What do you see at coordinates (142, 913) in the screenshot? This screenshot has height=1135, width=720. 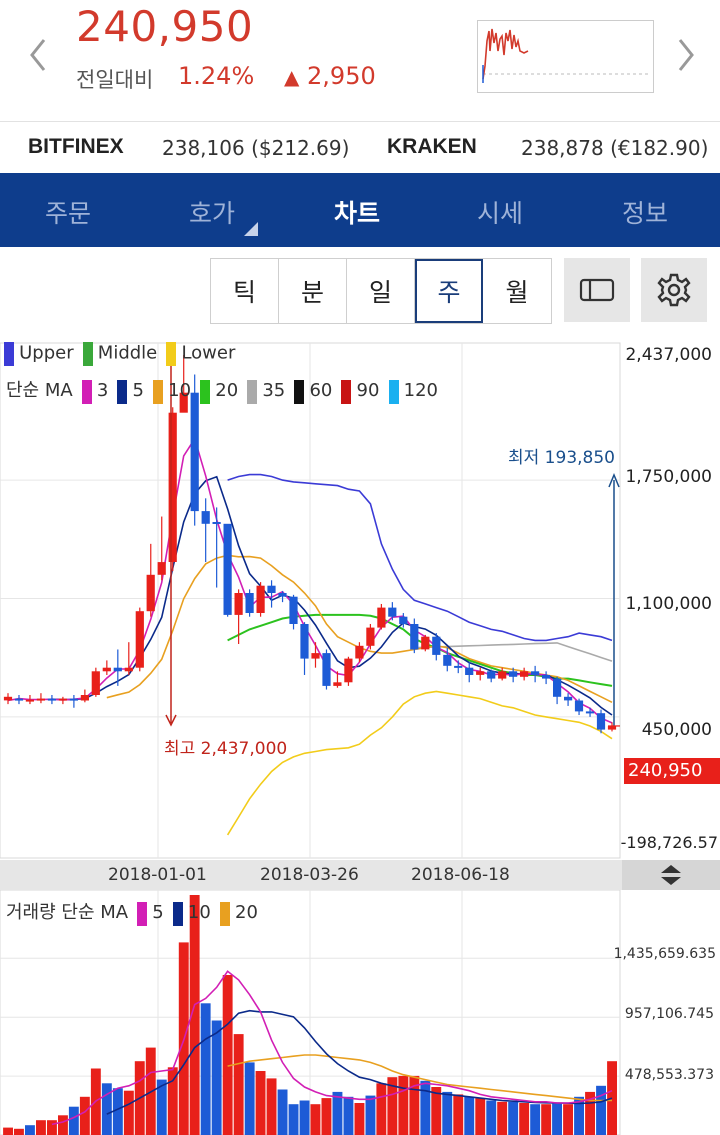 I see `vol-legend-swatch-ma5` at bounding box center [142, 913].